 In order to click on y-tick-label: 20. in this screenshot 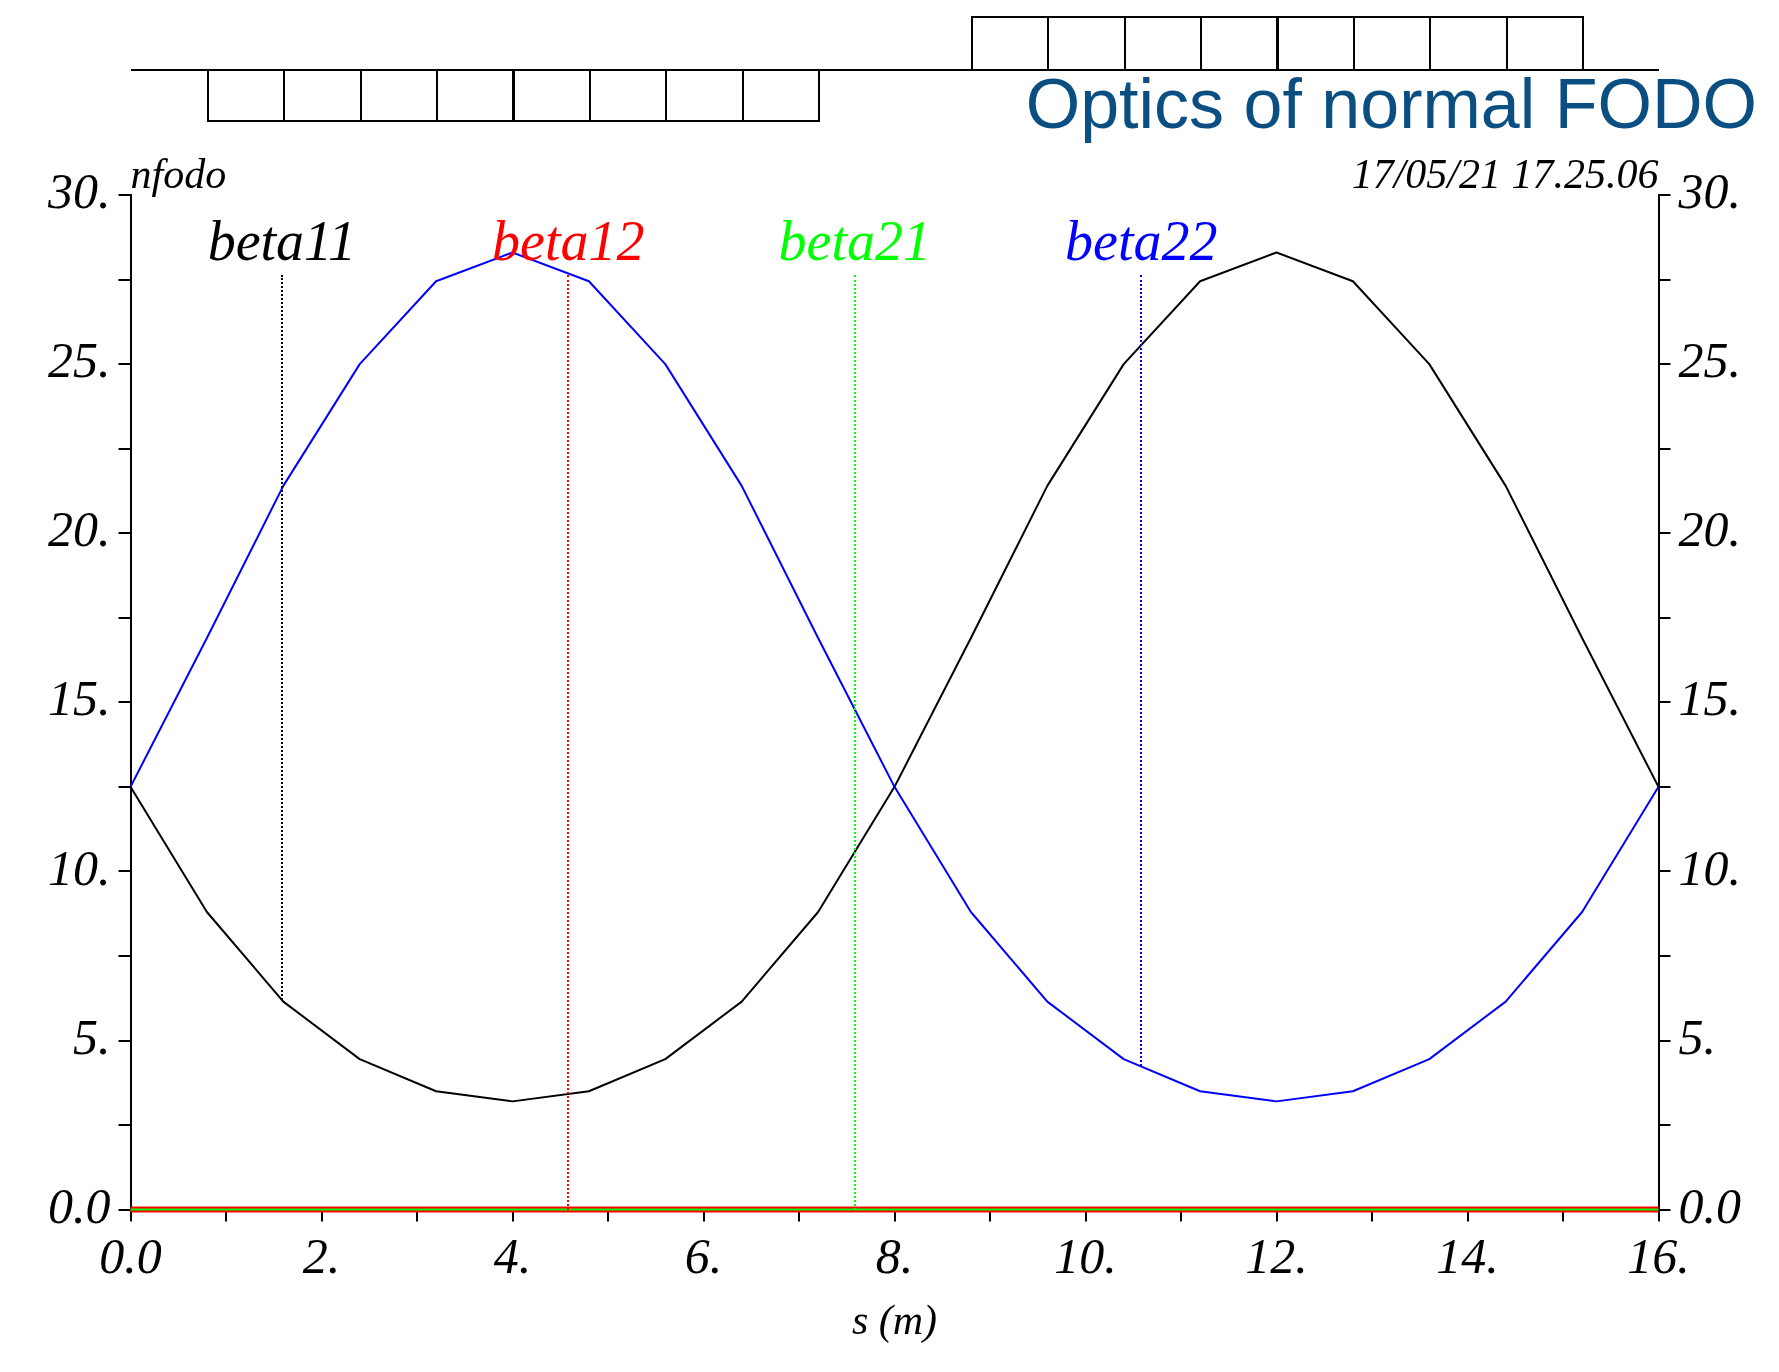, I will do `click(79, 529)`.